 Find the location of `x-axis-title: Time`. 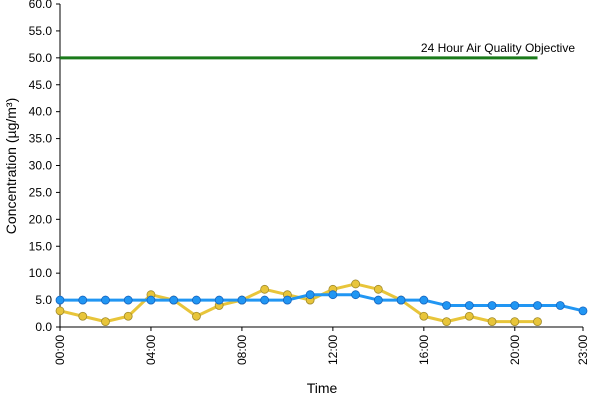

x-axis-title: Time is located at coordinates (322, 388).